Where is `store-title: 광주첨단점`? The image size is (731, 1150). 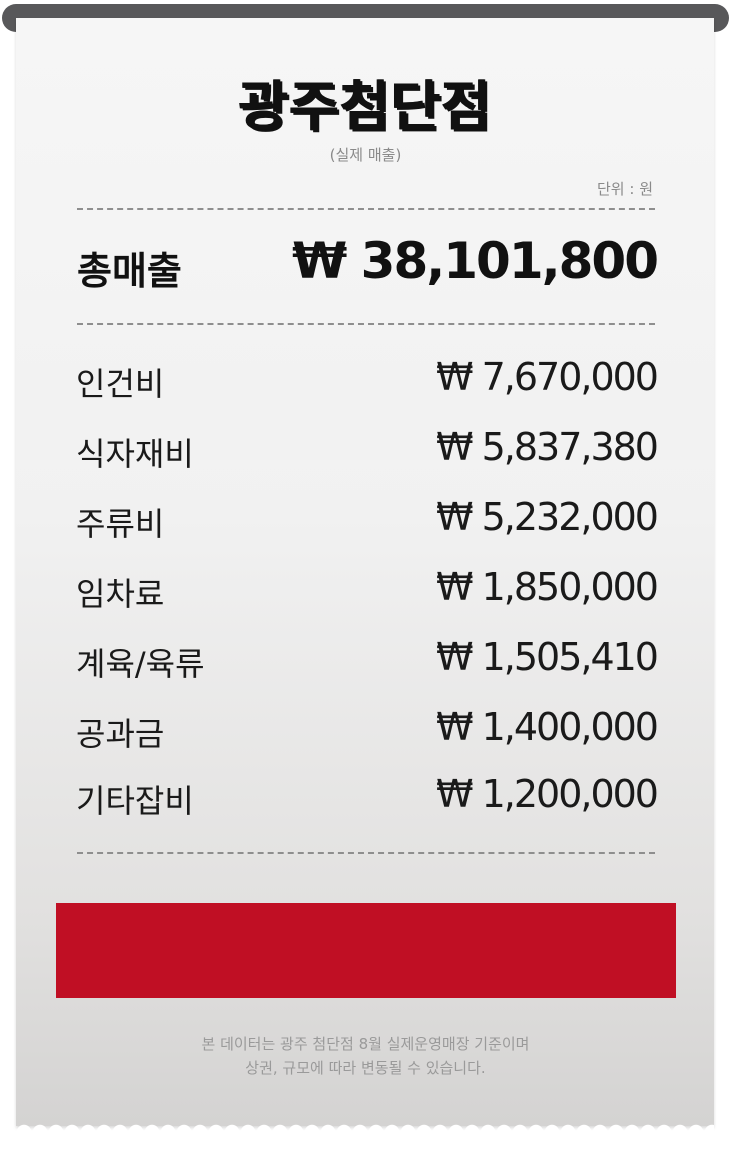 store-title: 광주첨단점 is located at coordinates (365, 106).